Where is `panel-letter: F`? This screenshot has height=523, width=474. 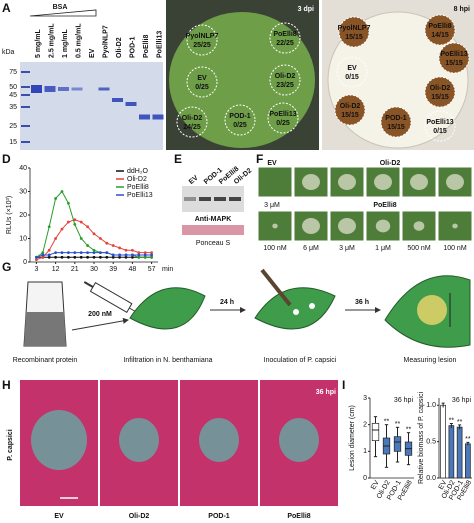
panel-letter: F is located at coordinates (259, 159).